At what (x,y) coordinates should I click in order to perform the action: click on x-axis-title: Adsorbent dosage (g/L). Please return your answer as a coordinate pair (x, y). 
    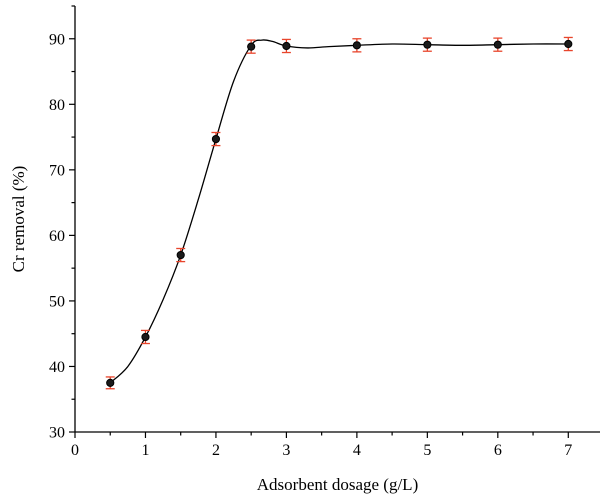
    Looking at the image, I should click on (337, 484).